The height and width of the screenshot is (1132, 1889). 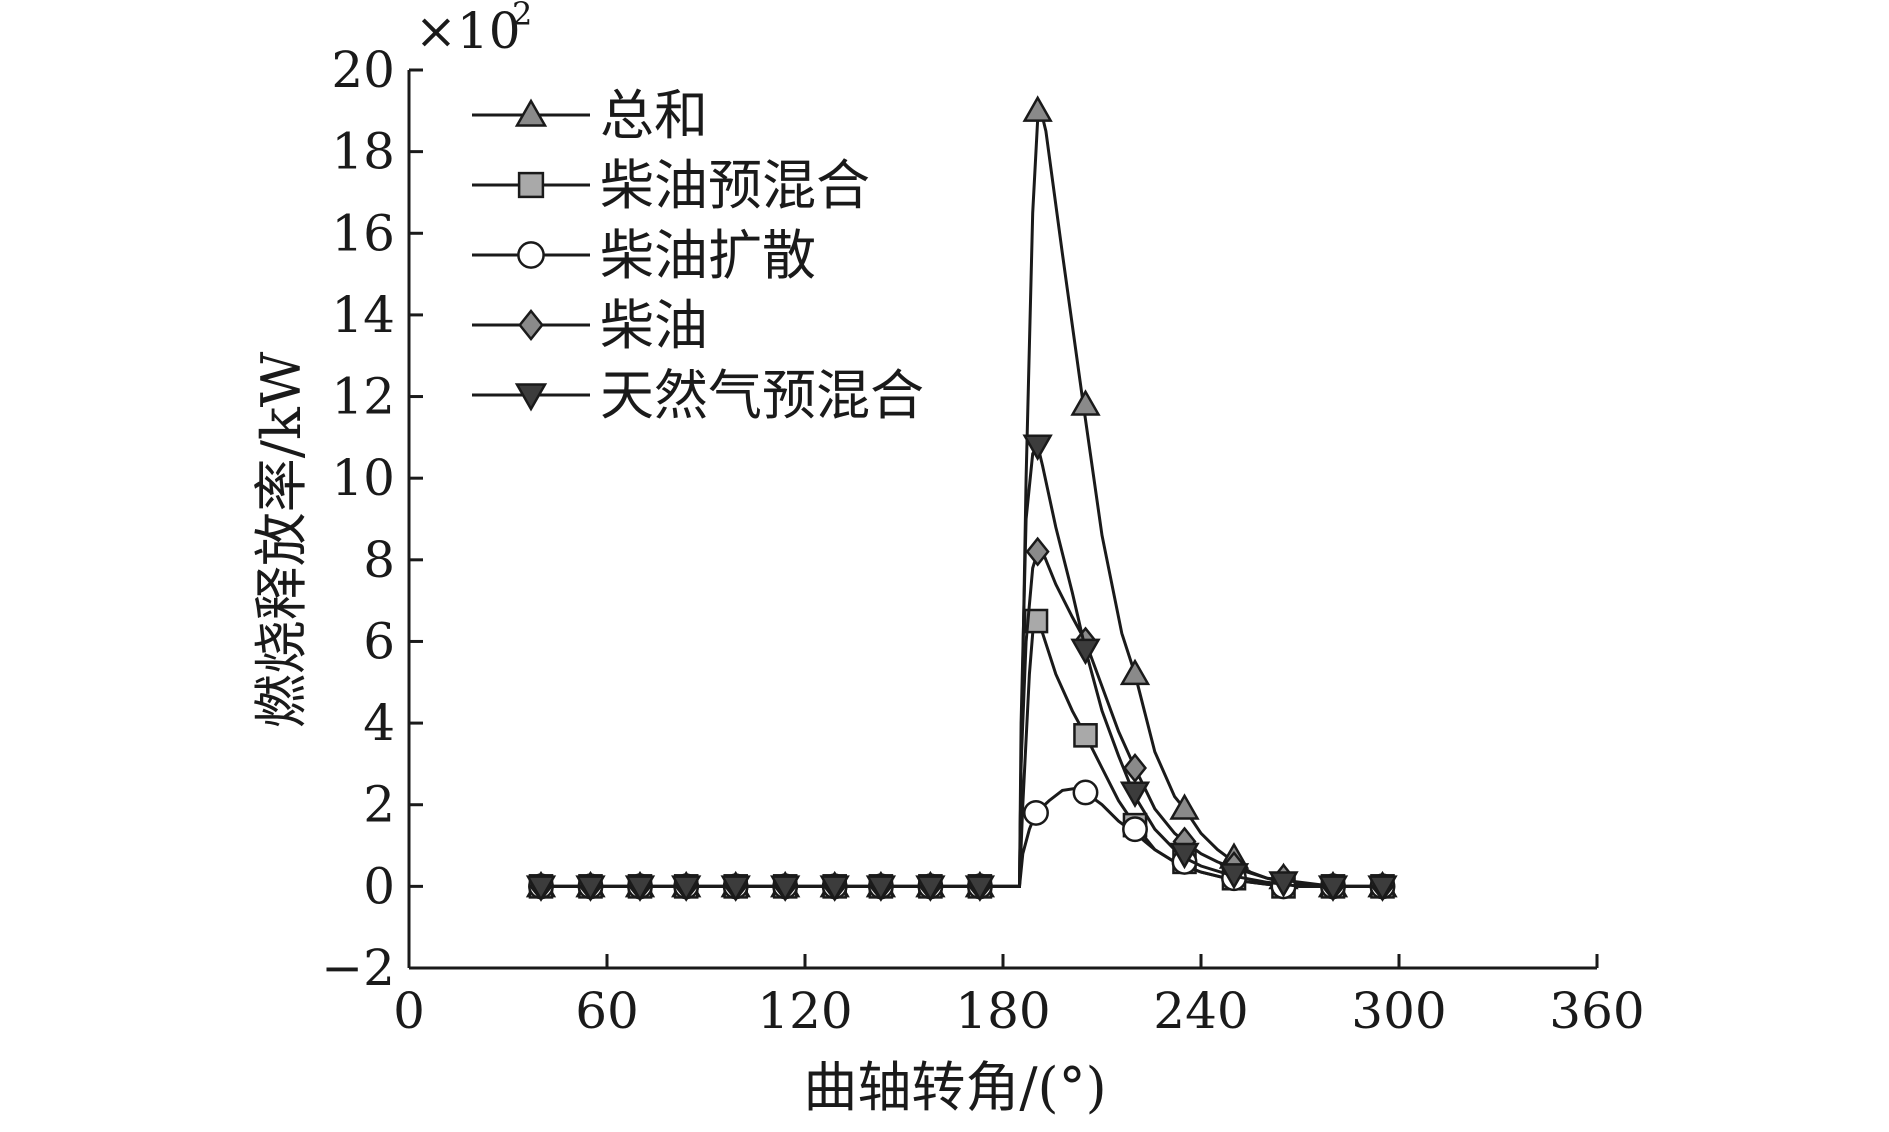 I want to click on x-axis-title: 曲轴转角/(°), so click(x=954, y=1087).